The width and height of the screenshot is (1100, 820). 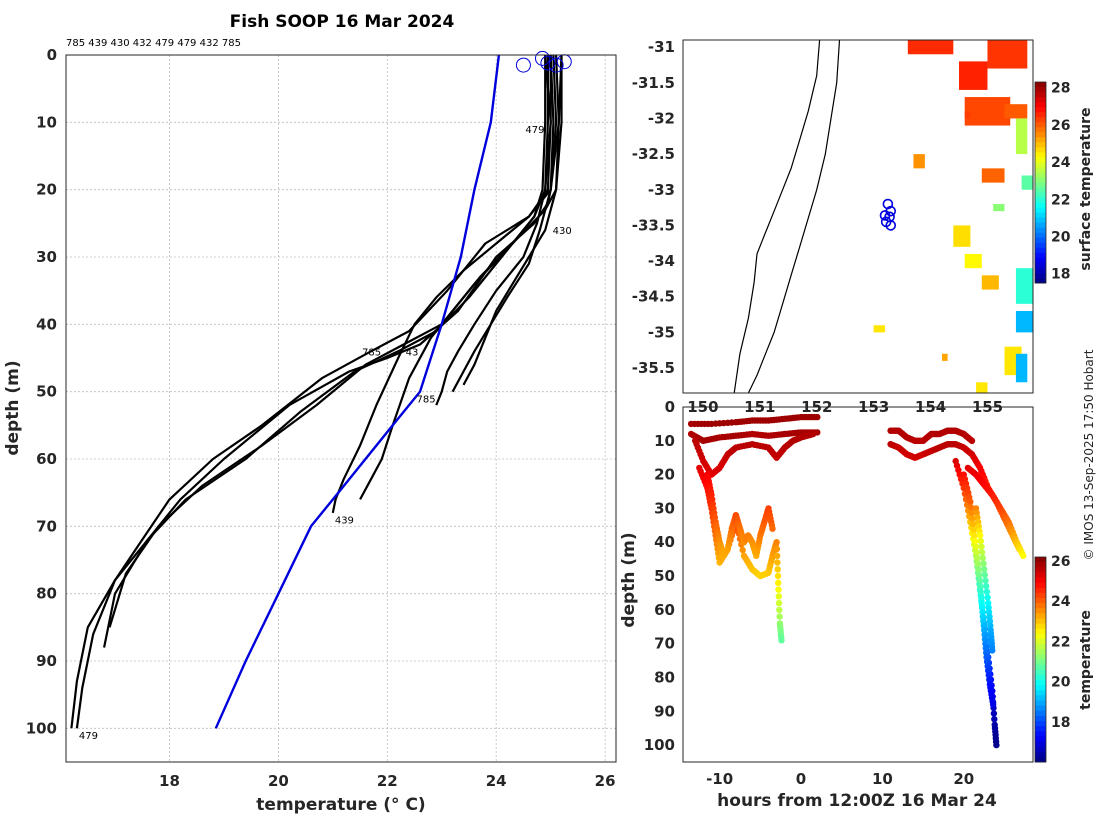 I want to click on map-colorbar-tick-label: 26, so click(x=1060, y=126).